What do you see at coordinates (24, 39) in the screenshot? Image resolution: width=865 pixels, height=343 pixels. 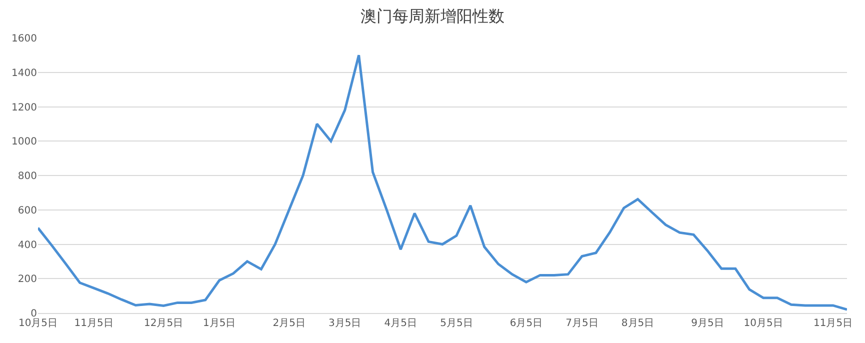 I see `y-tick-label: 1600` at bounding box center [24, 39].